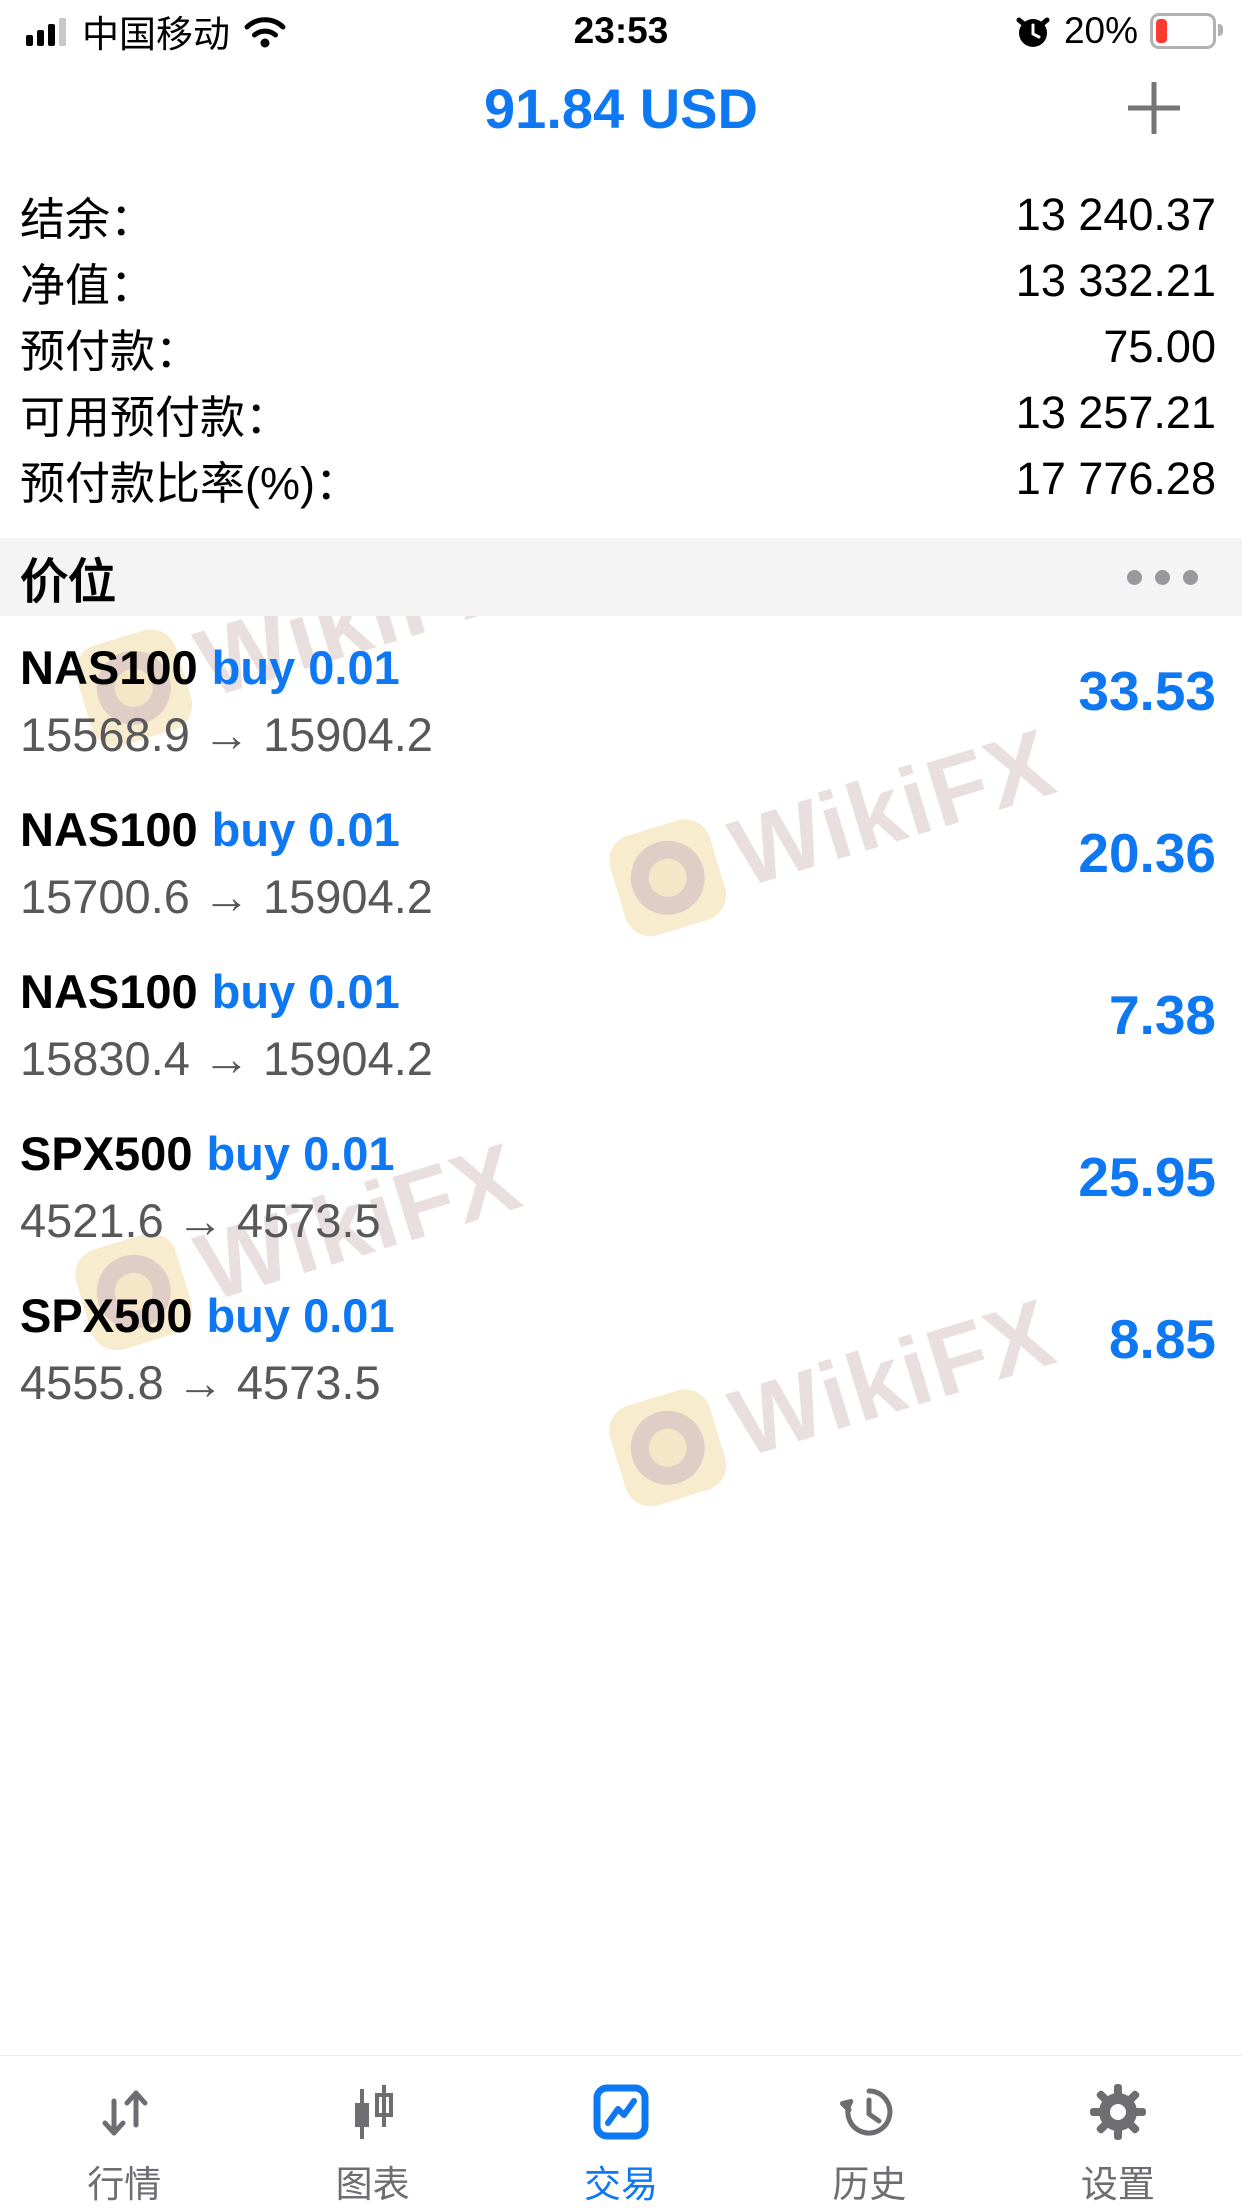 The width and height of the screenshot is (1242, 2208). Describe the element at coordinates (372, 2184) in the screenshot. I see `tab-label: 图表` at that location.